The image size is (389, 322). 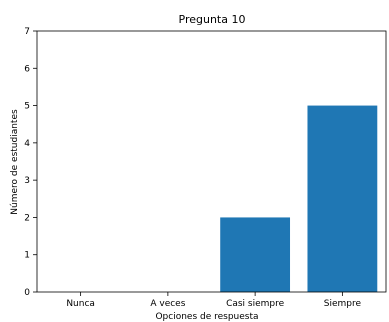 I want to click on y-tick-label: 5, so click(x=27, y=107).